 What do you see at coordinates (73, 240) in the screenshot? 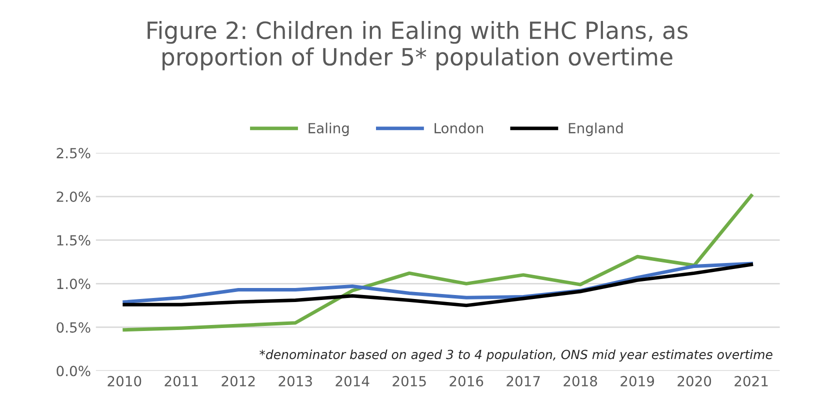
I see `y-tick-label: 1.5%` at bounding box center [73, 240].